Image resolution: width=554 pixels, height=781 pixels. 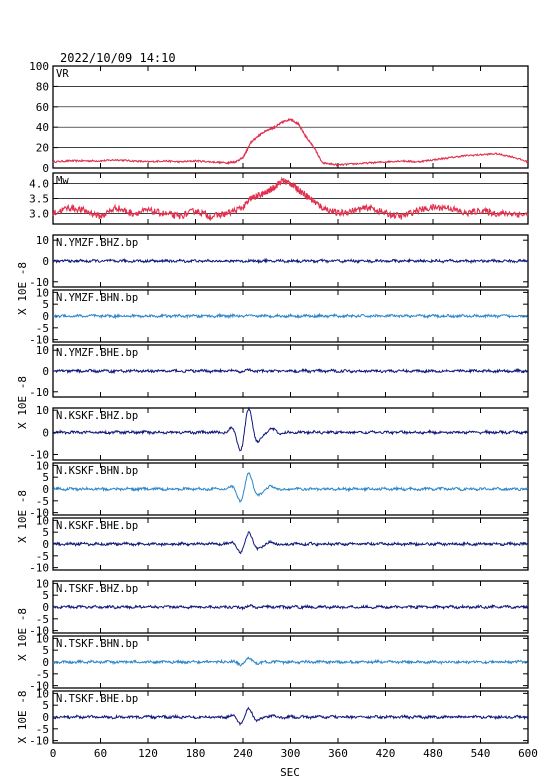 I want to click on x-tick-label: 420, so click(x=386, y=753).